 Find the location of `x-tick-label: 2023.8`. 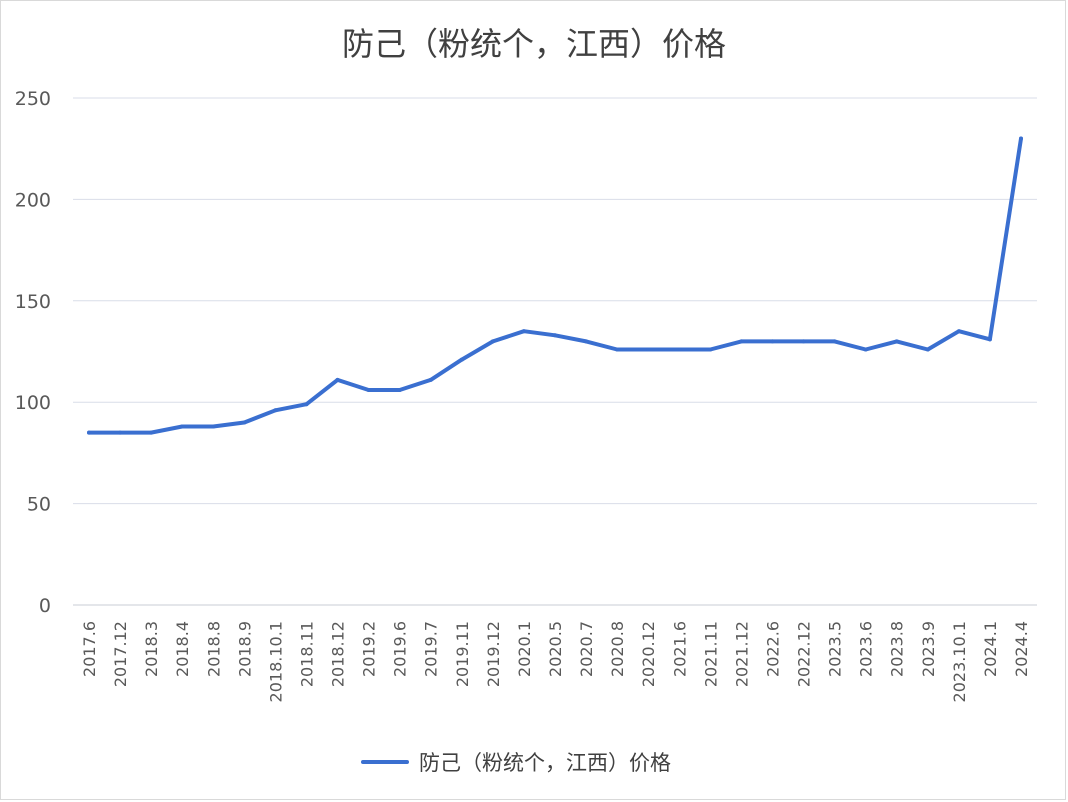

x-tick-label: 2023.8 is located at coordinates (897, 649).